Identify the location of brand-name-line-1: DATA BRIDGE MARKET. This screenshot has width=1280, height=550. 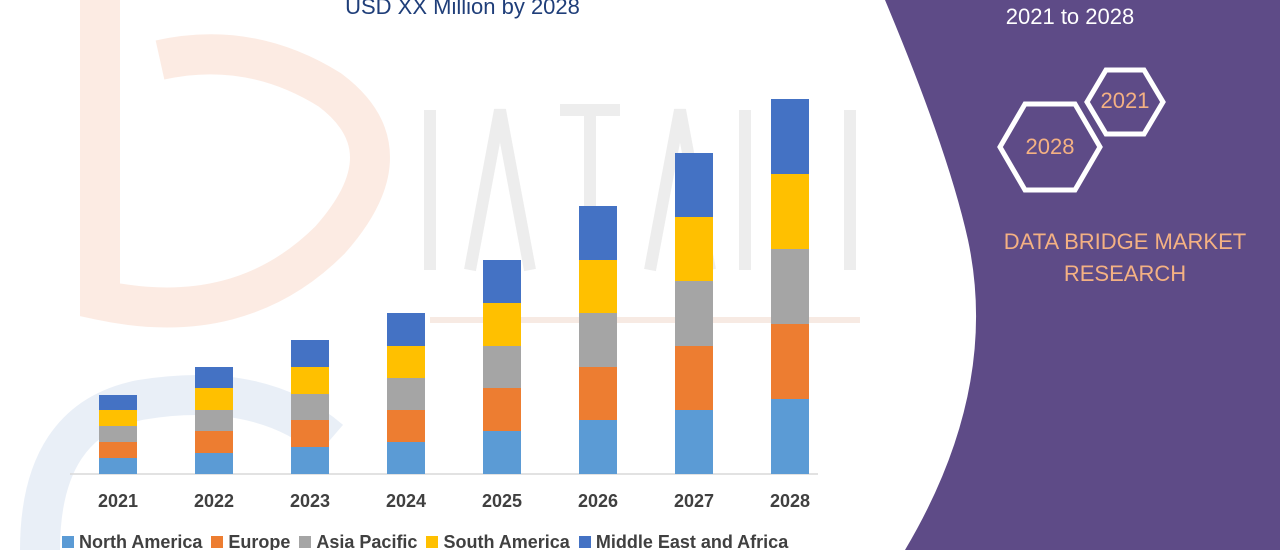
(1125, 241).